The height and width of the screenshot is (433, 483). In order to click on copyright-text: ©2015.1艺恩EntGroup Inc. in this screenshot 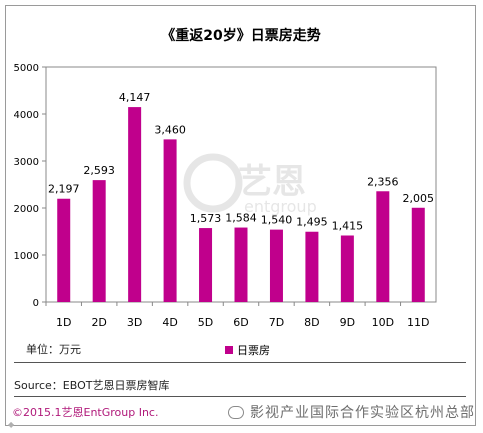, I will do `click(85, 412)`.